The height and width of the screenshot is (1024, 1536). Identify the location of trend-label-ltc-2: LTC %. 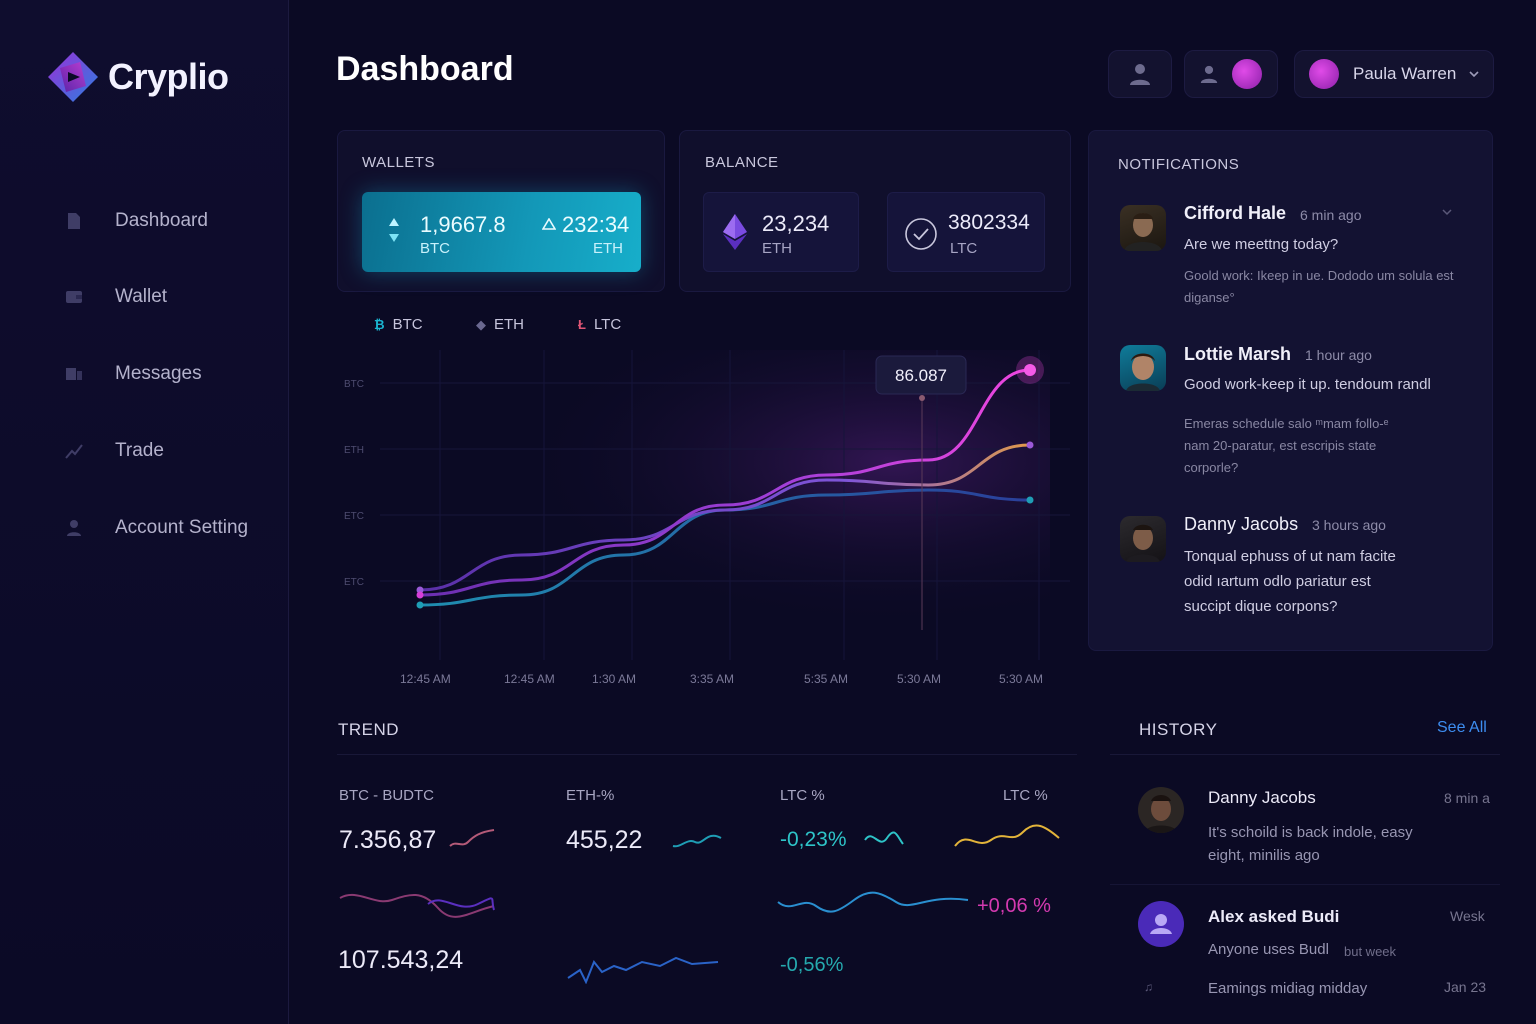
(1025, 795).